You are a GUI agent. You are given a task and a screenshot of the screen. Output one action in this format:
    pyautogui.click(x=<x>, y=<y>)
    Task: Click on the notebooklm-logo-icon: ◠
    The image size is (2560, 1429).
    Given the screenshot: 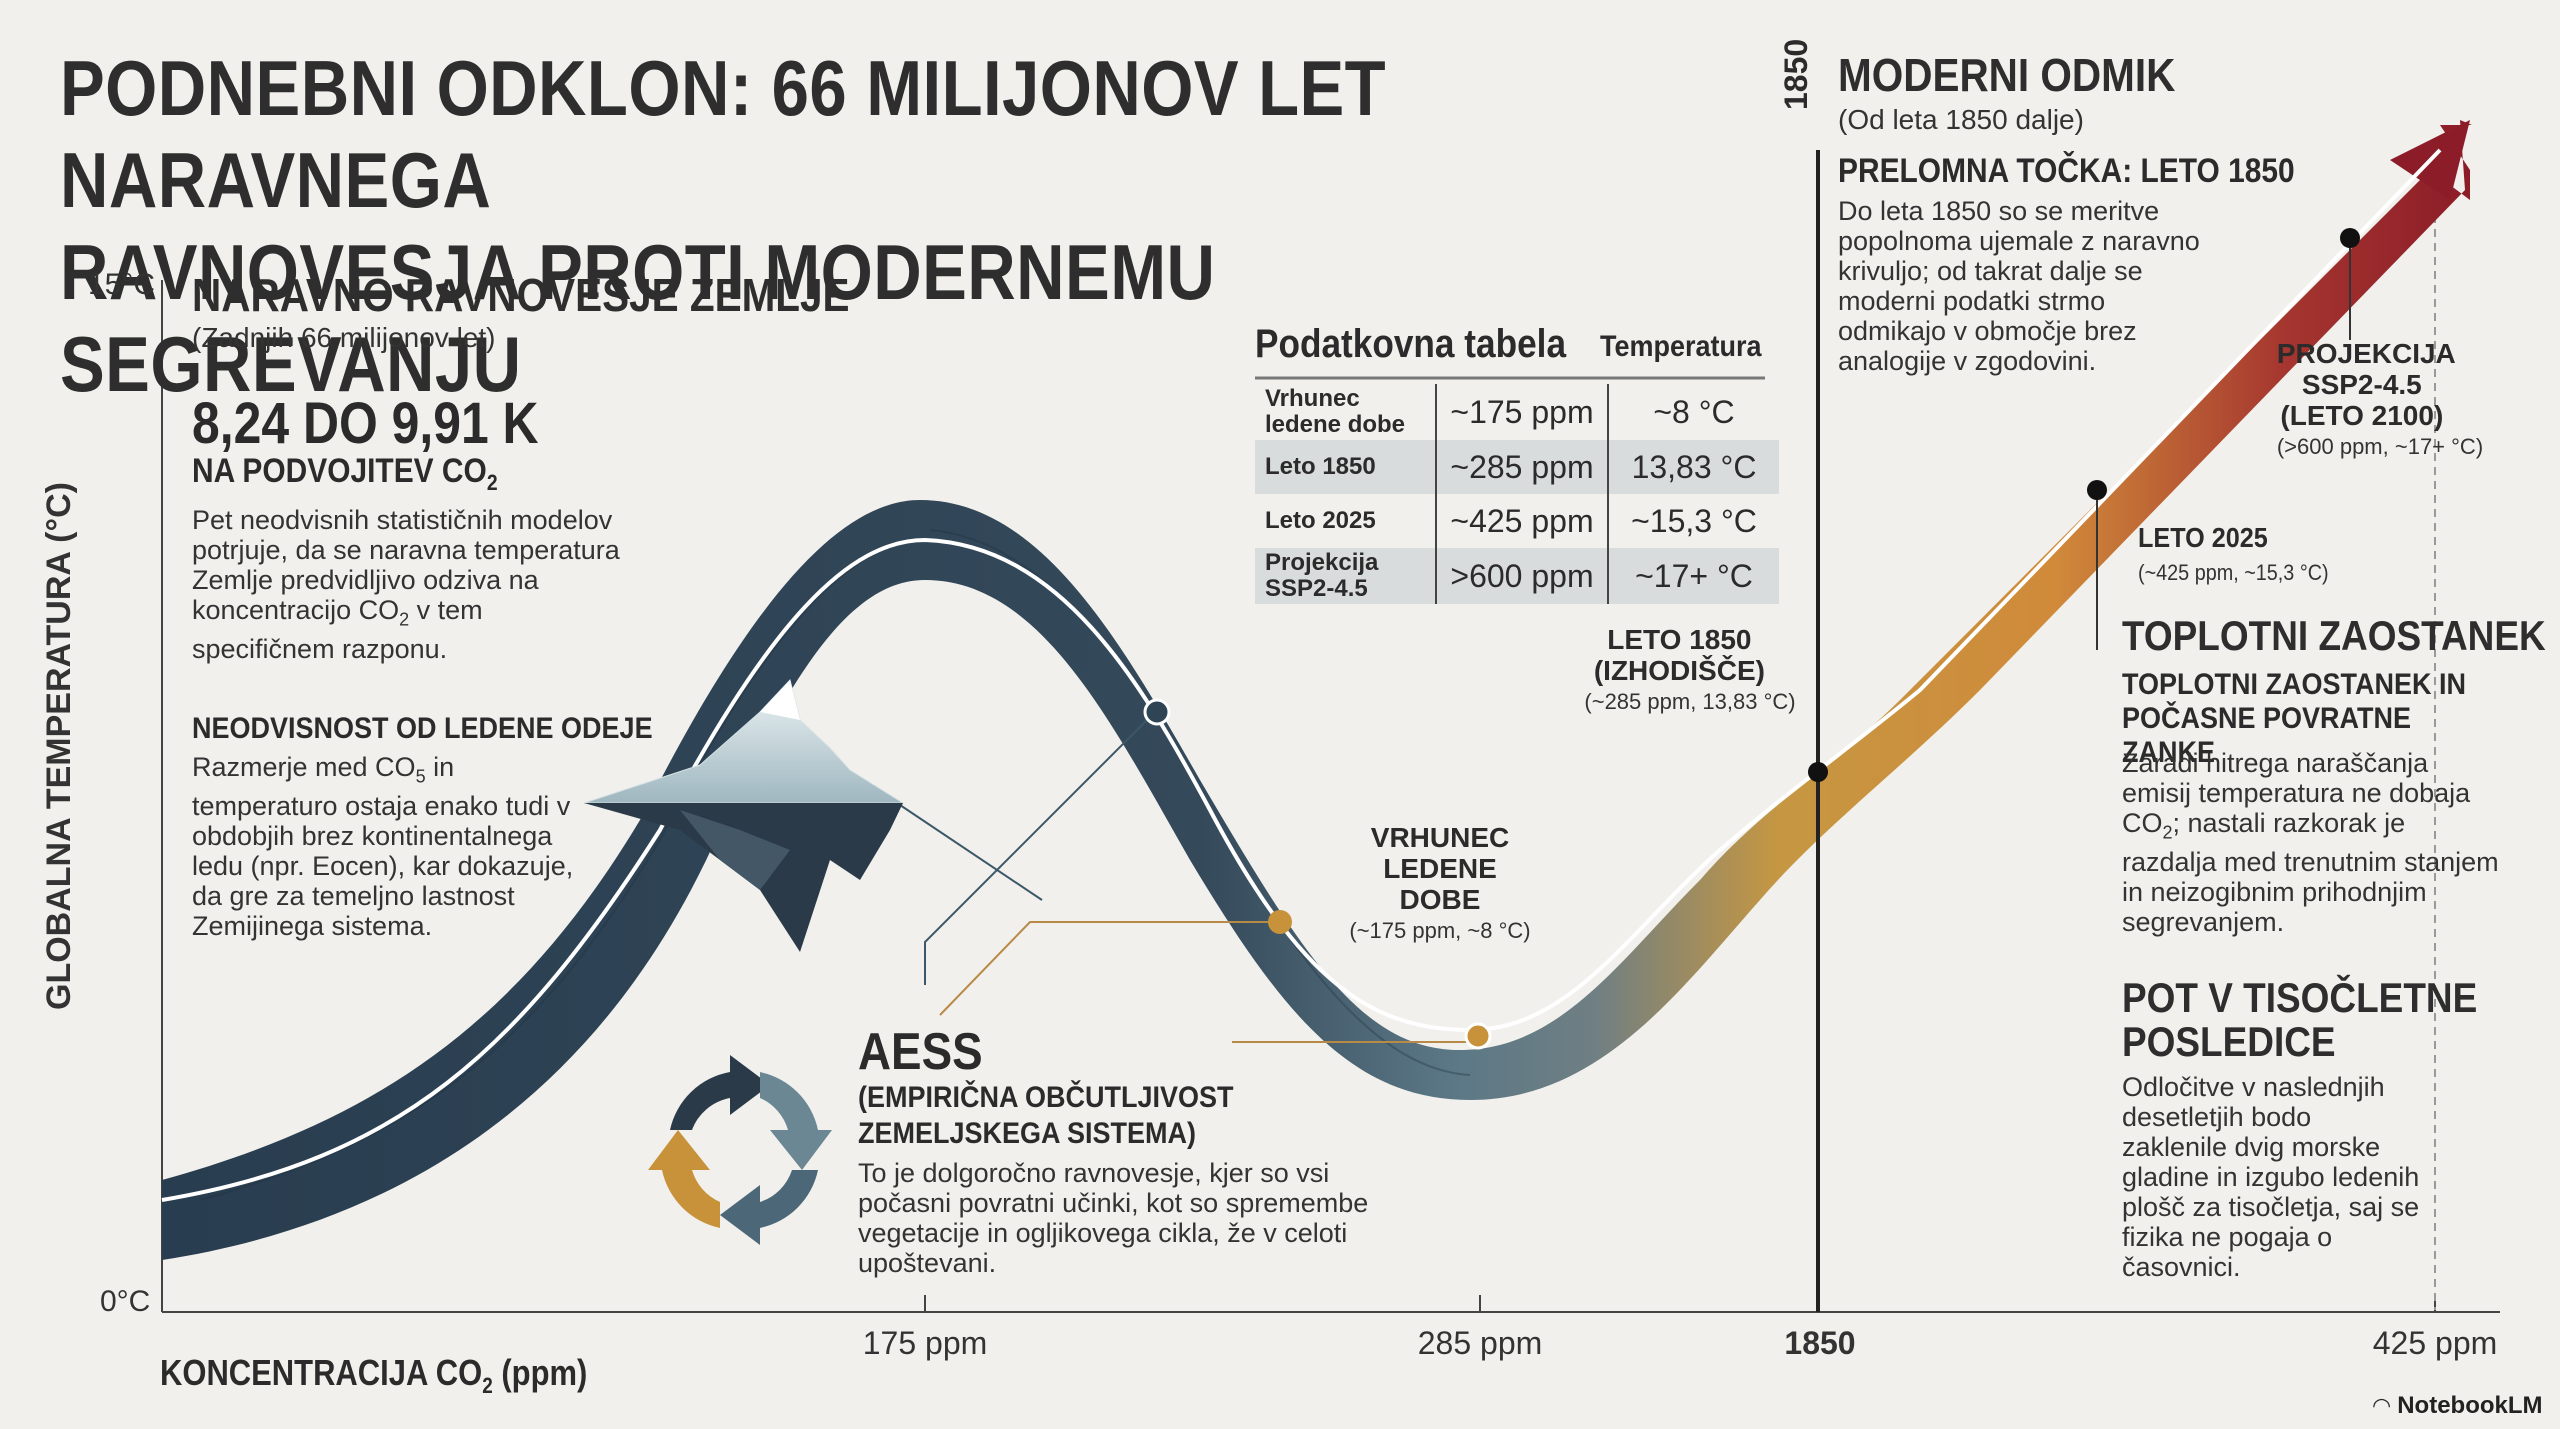 What is the action you would take?
    pyautogui.click(x=2382, y=1405)
    